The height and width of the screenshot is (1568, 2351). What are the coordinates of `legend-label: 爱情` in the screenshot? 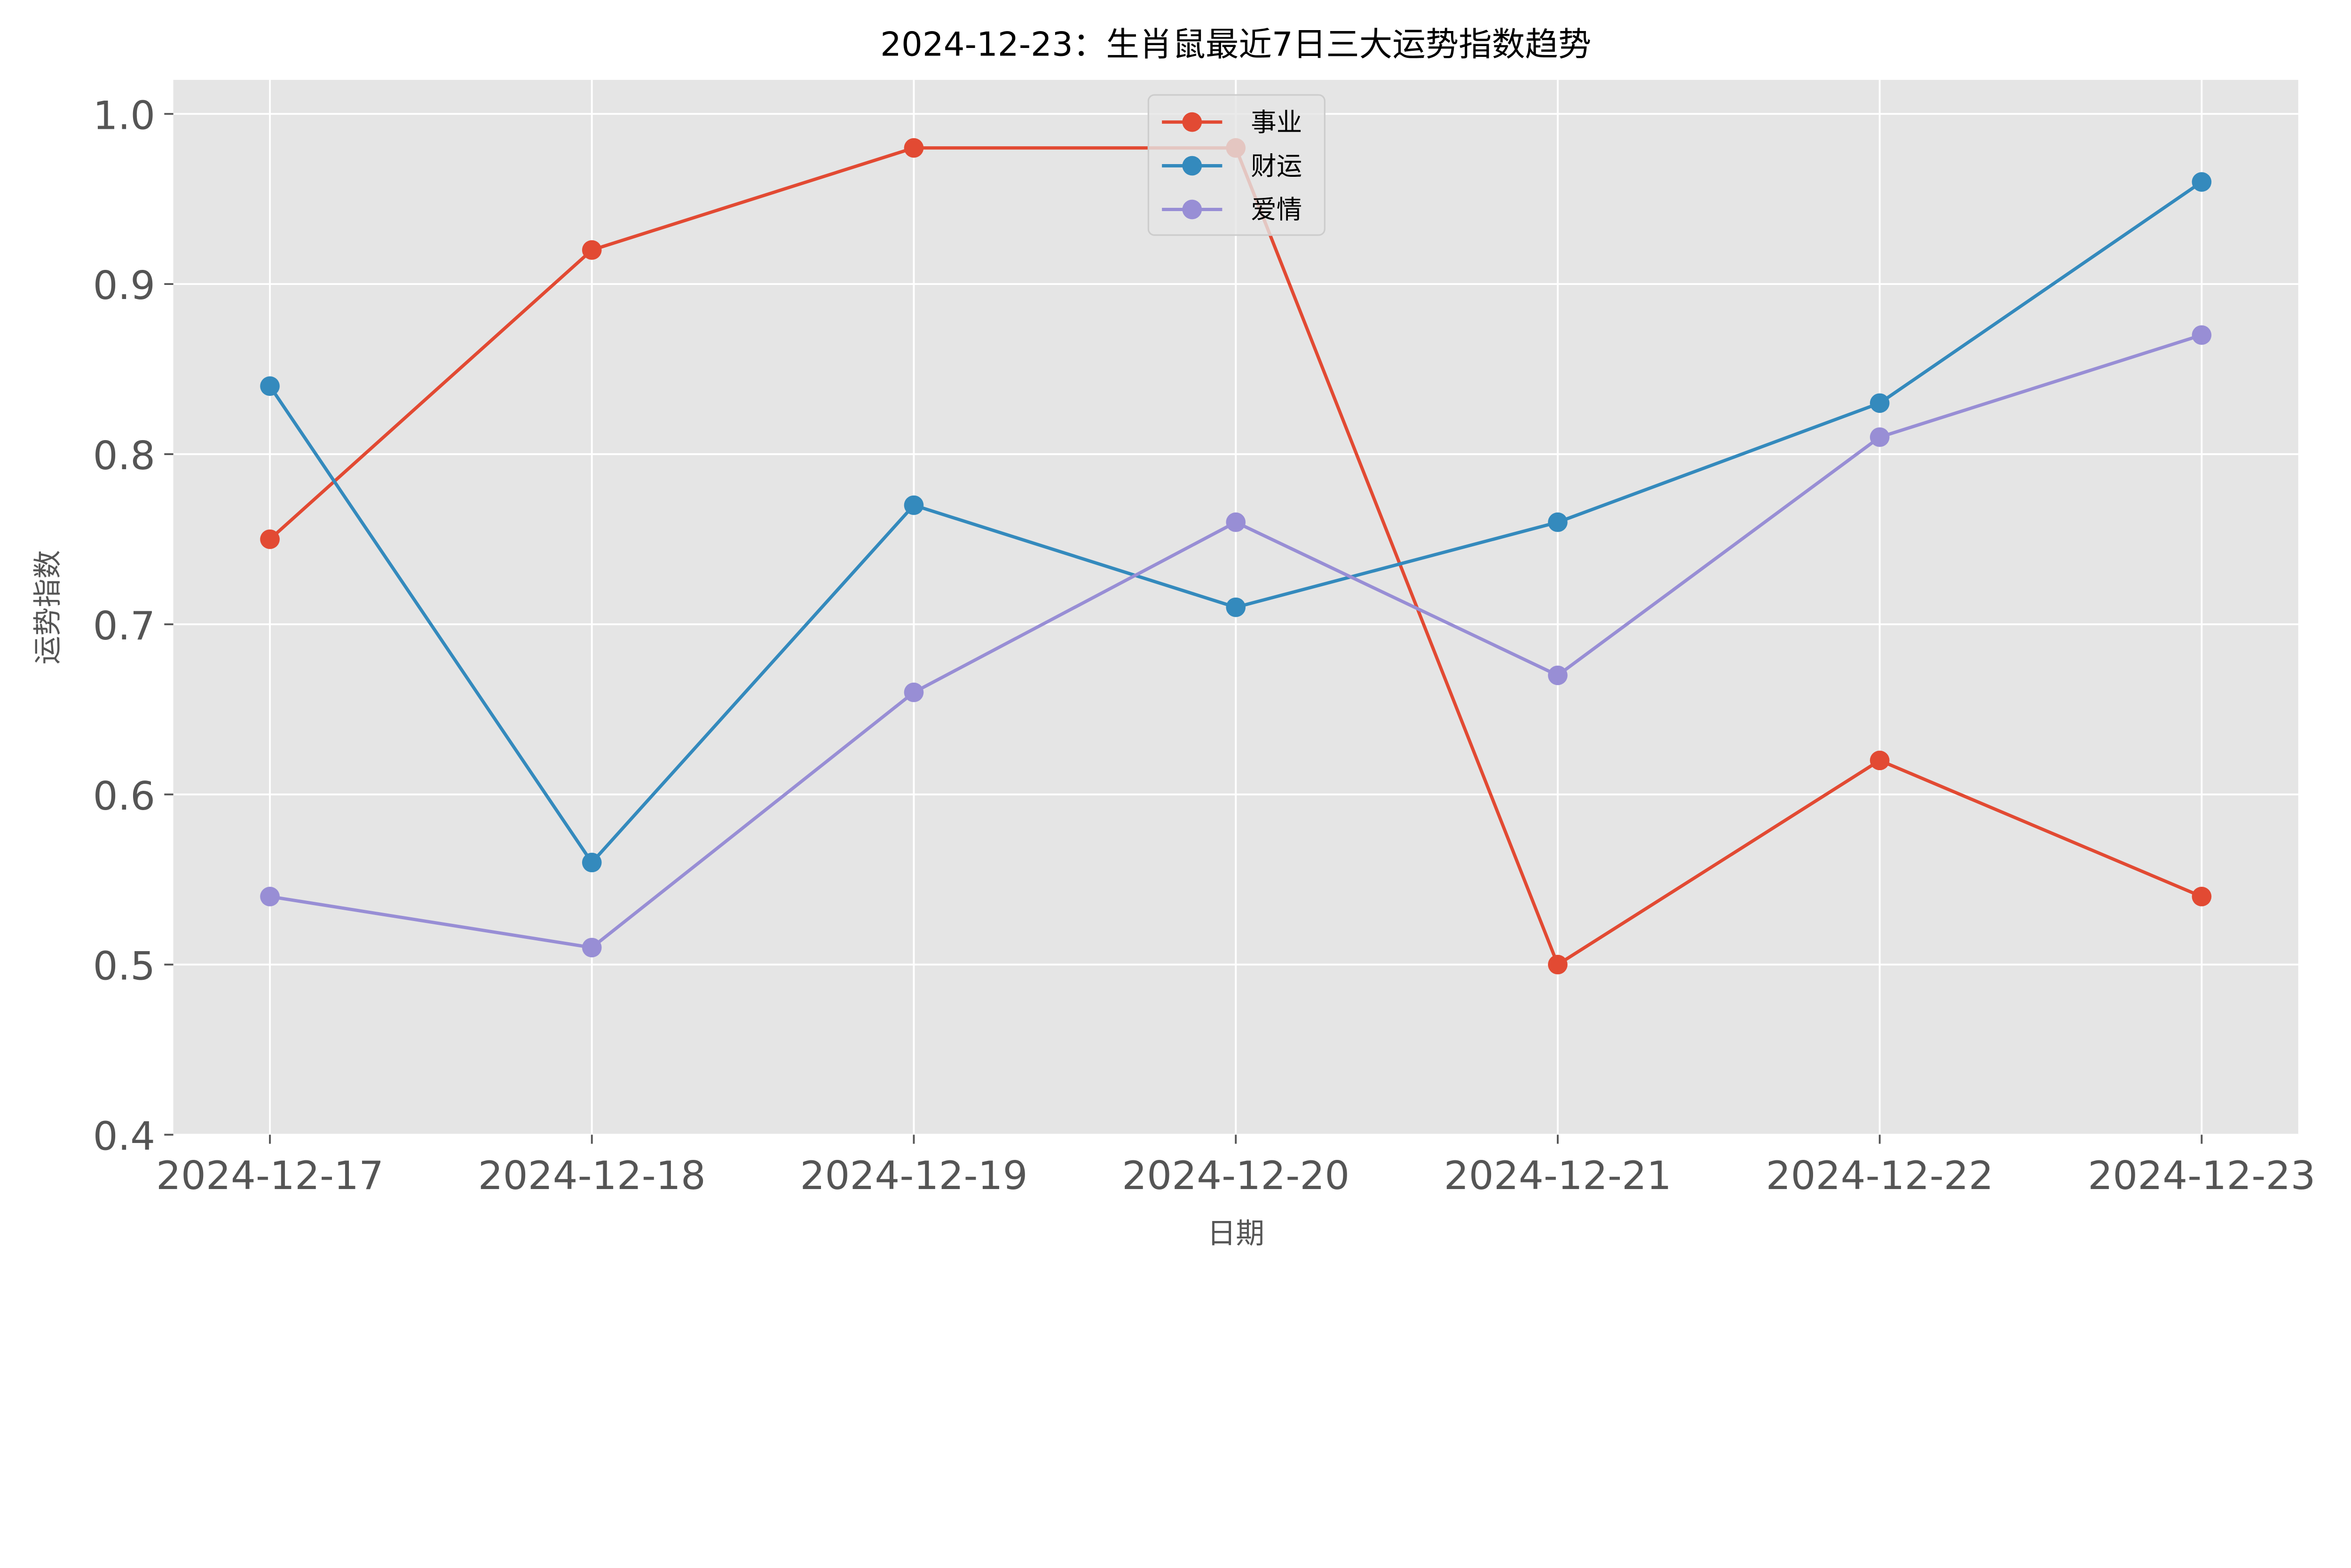 It's located at (1276, 210).